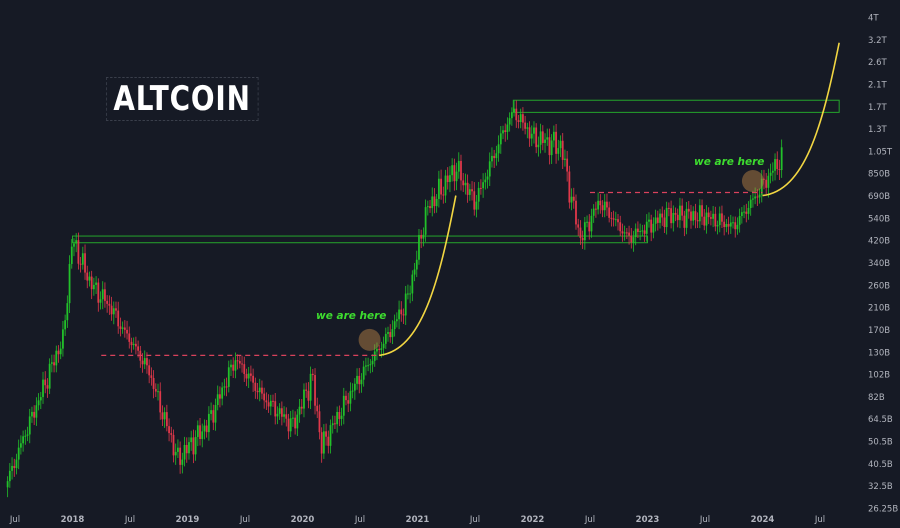  I want to click on y-tick-label: 690B, so click(879, 197).